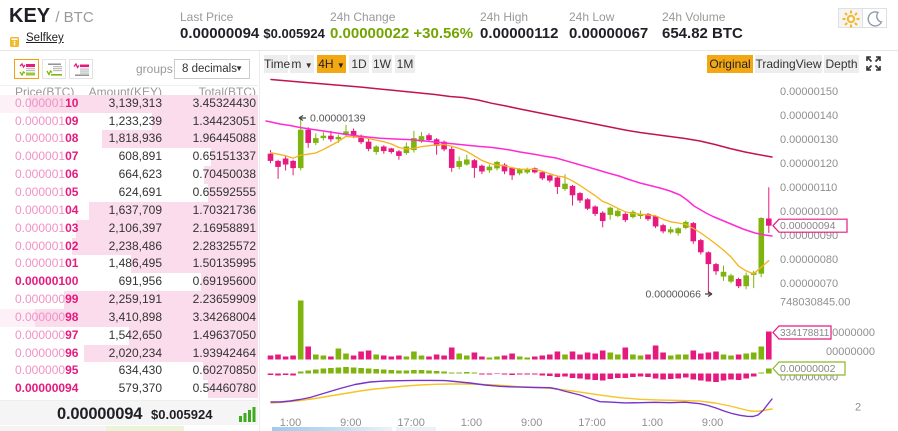 Image resolution: width=898 pixels, height=431 pixels. I want to click on svg-text: 0.00000130, so click(809, 140).